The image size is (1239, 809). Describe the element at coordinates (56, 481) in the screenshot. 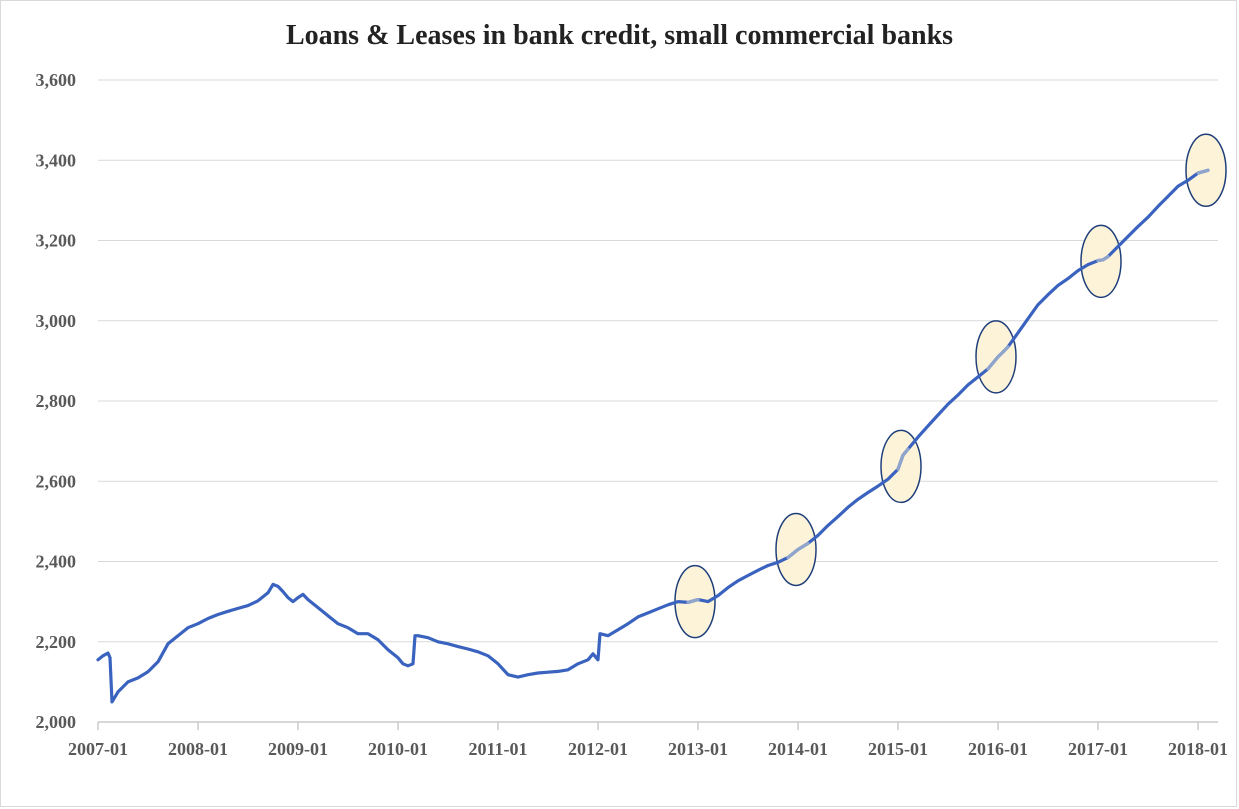

I see `y-tick-label: 2,600` at that location.